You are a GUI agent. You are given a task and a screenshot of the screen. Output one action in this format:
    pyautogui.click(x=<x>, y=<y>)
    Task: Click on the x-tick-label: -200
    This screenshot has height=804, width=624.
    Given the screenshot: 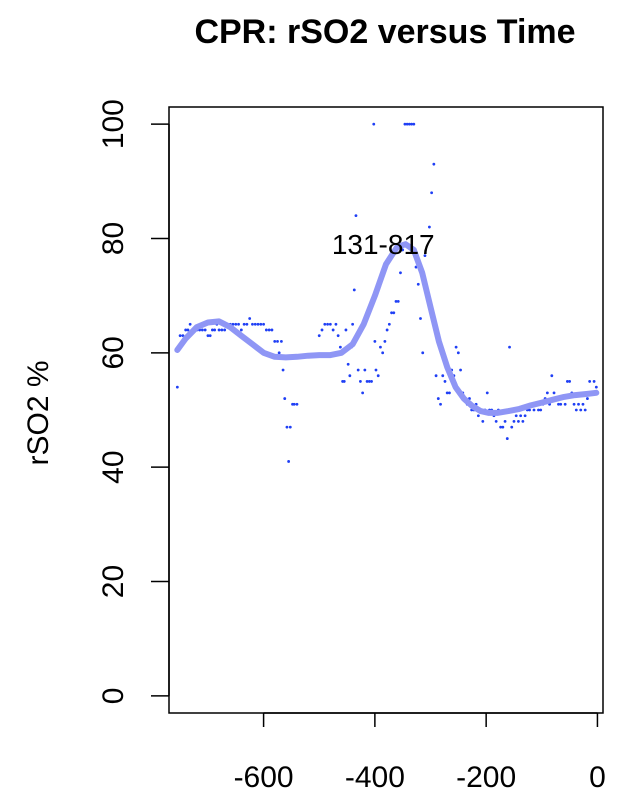 What is the action you would take?
    pyautogui.click(x=486, y=777)
    